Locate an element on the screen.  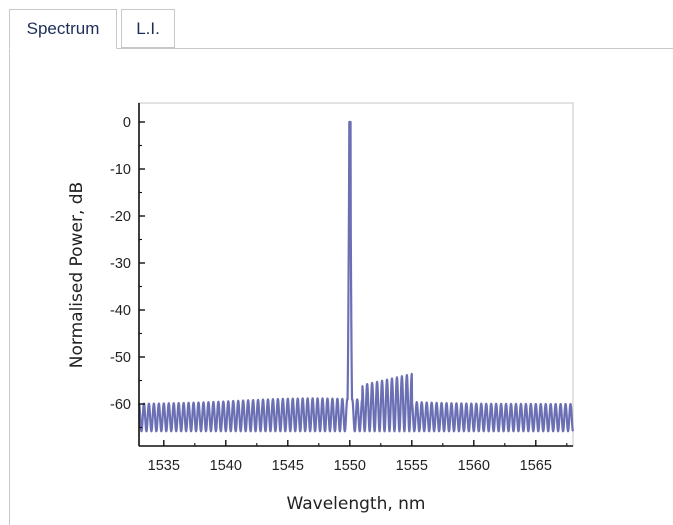
x-tick-label: 1560 is located at coordinates (474, 466).